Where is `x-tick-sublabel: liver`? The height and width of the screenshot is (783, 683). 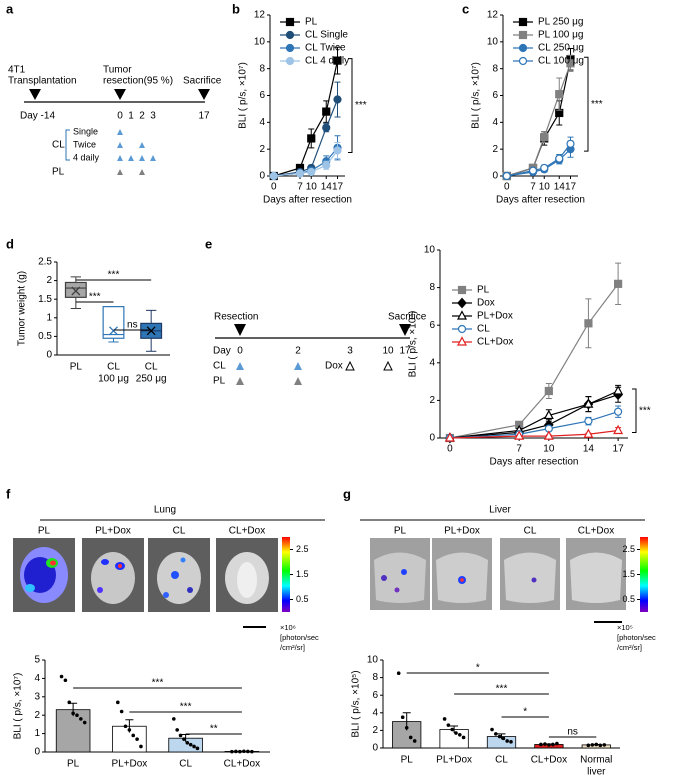
x-tick-sublabel: liver is located at coordinates (596, 772).